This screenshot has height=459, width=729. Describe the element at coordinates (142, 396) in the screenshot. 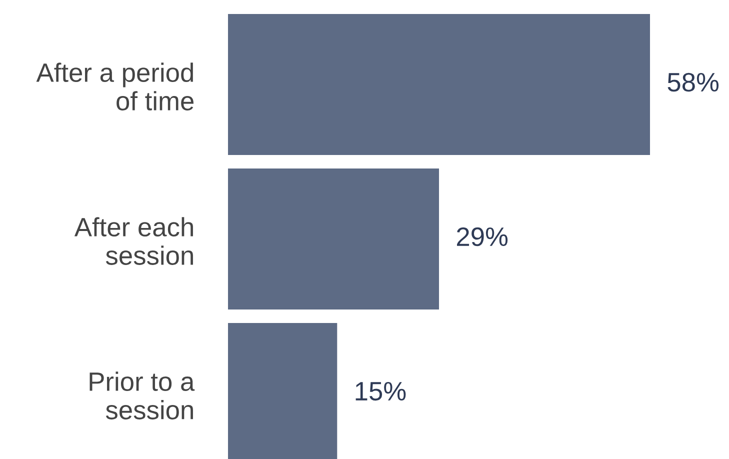

I see `y-tick-label: Prior to a session` at that location.